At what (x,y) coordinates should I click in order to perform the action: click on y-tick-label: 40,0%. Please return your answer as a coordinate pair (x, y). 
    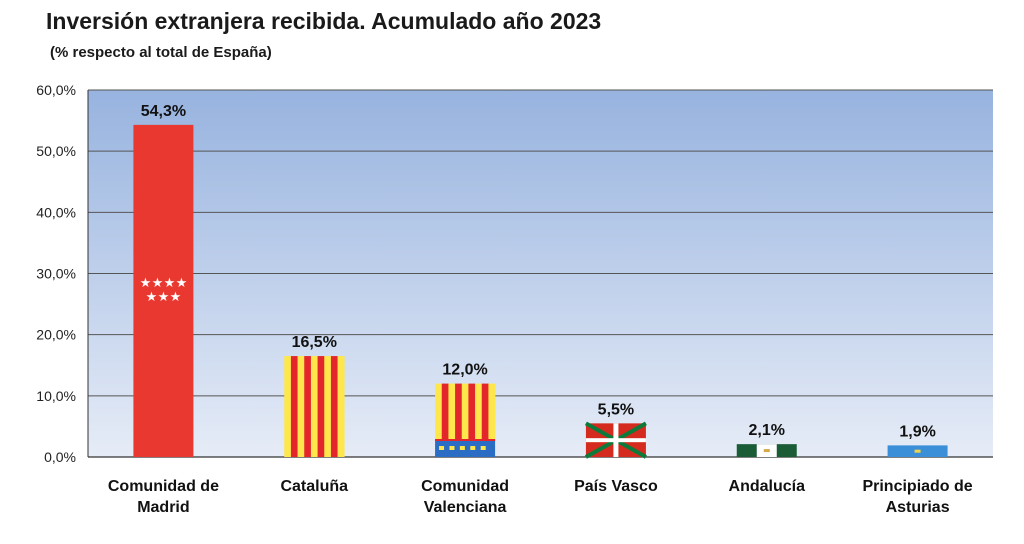
    Looking at the image, I should click on (56, 212).